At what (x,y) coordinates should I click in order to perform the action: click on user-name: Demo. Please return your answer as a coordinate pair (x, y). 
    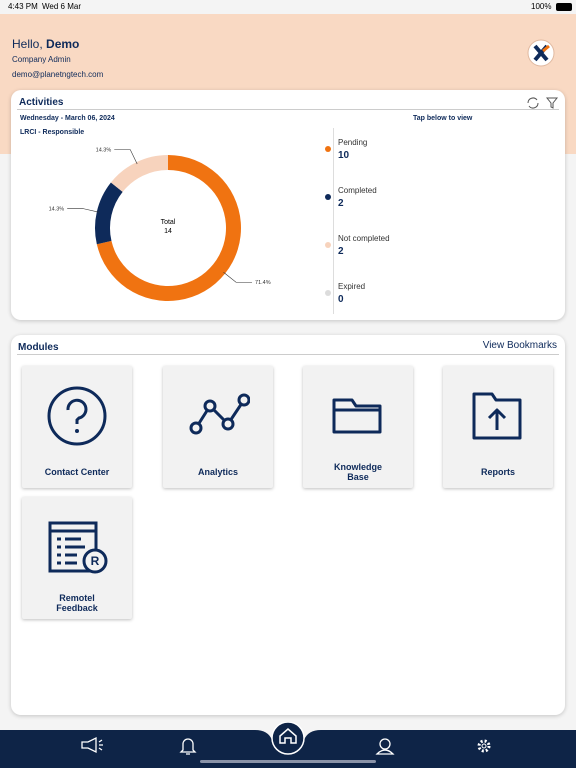
    Looking at the image, I should click on (63, 44).